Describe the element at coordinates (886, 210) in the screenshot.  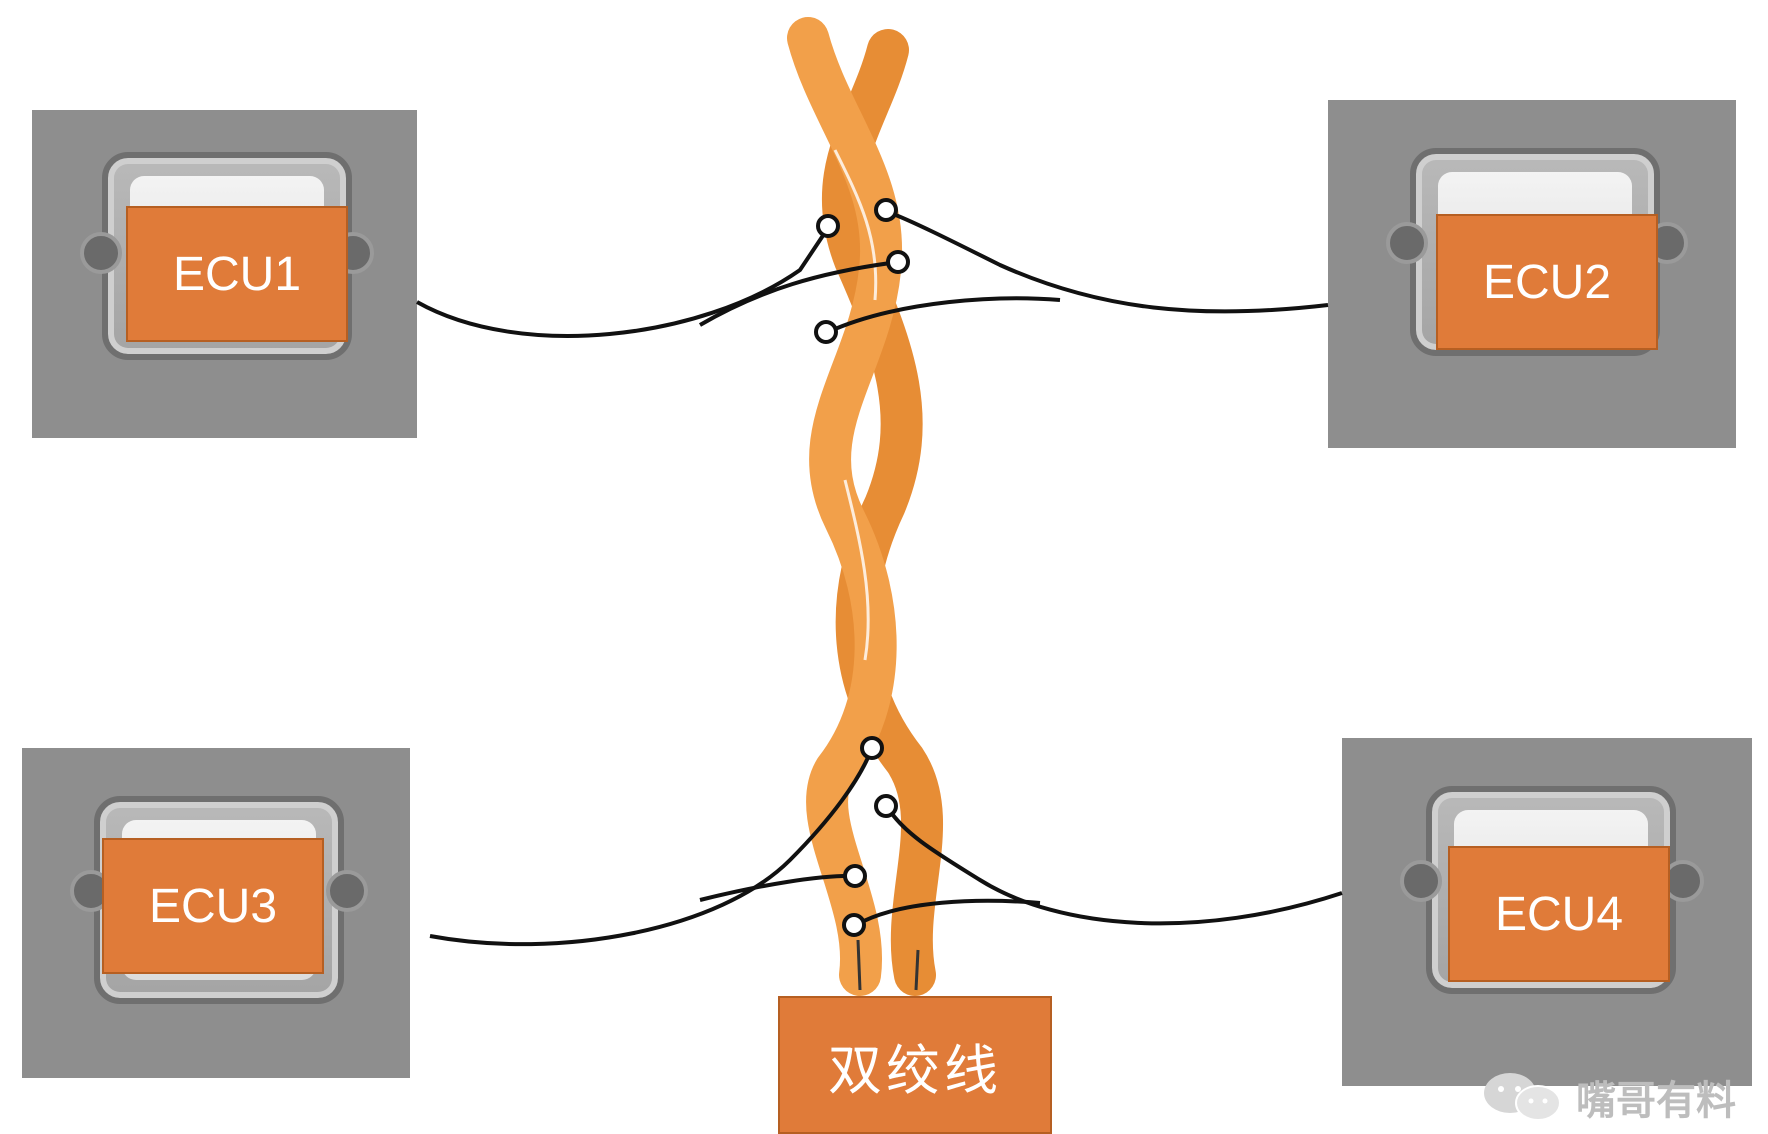
I see `terminal-ecu2-a` at that location.